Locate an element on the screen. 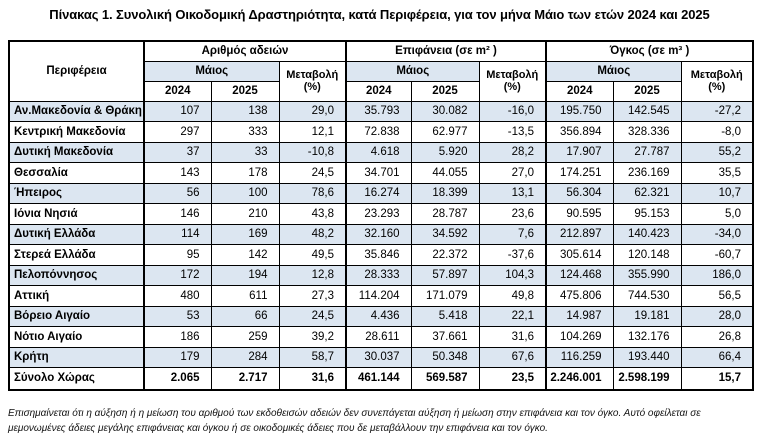  value-cell: 114 is located at coordinates (177, 234).